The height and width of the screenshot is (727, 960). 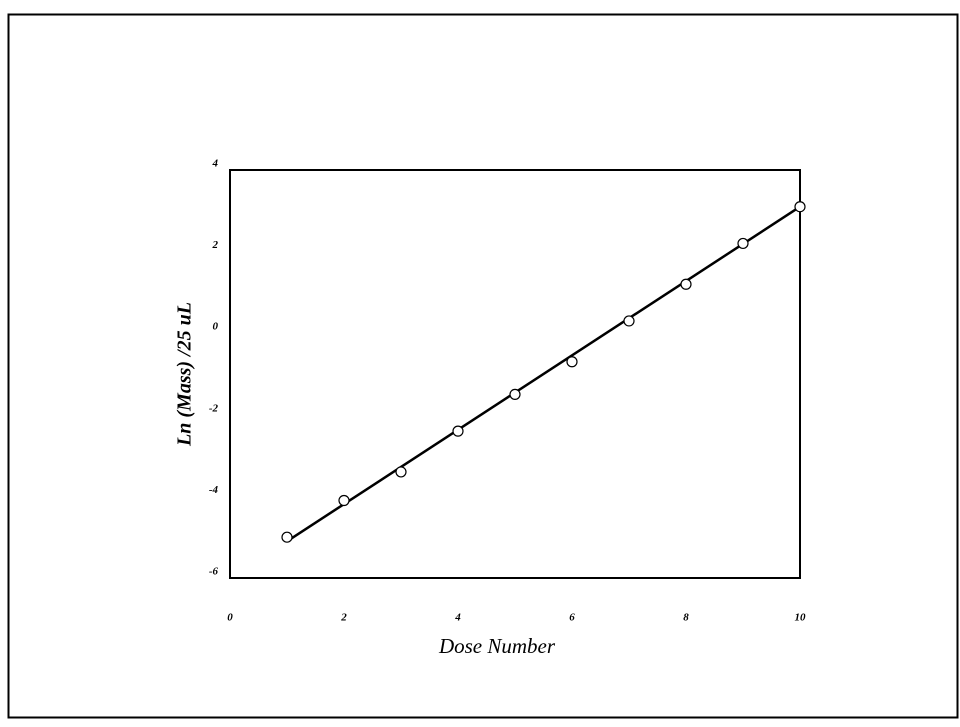 What do you see at coordinates (457, 618) in the screenshot?
I see `x-tick-label: 4` at bounding box center [457, 618].